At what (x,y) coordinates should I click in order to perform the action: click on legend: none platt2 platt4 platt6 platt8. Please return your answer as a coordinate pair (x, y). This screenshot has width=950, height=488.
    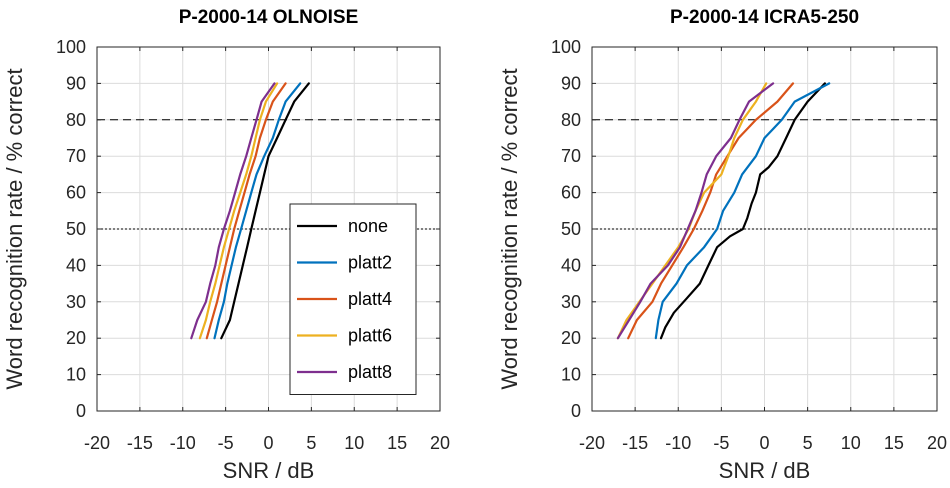
    Looking at the image, I should click on (353, 299).